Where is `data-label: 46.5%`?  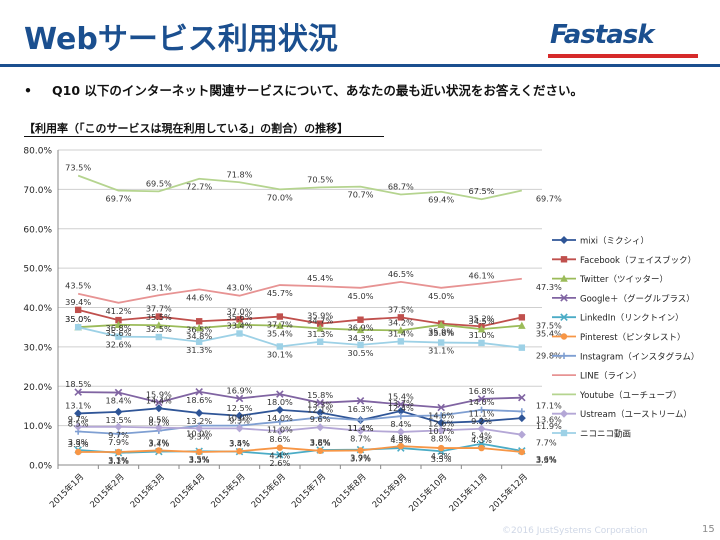
data-label: 46.5% is located at coordinates (401, 274).